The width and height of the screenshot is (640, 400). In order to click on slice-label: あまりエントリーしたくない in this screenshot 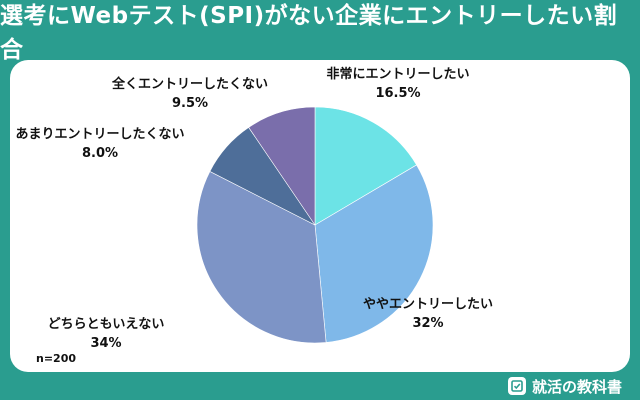, I will do `click(99, 134)`.